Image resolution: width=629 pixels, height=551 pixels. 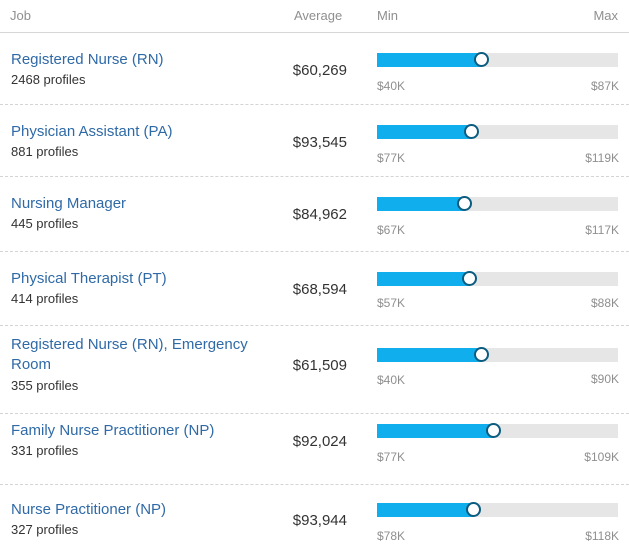 I want to click on max-salary: $87K, so click(x=604, y=86).